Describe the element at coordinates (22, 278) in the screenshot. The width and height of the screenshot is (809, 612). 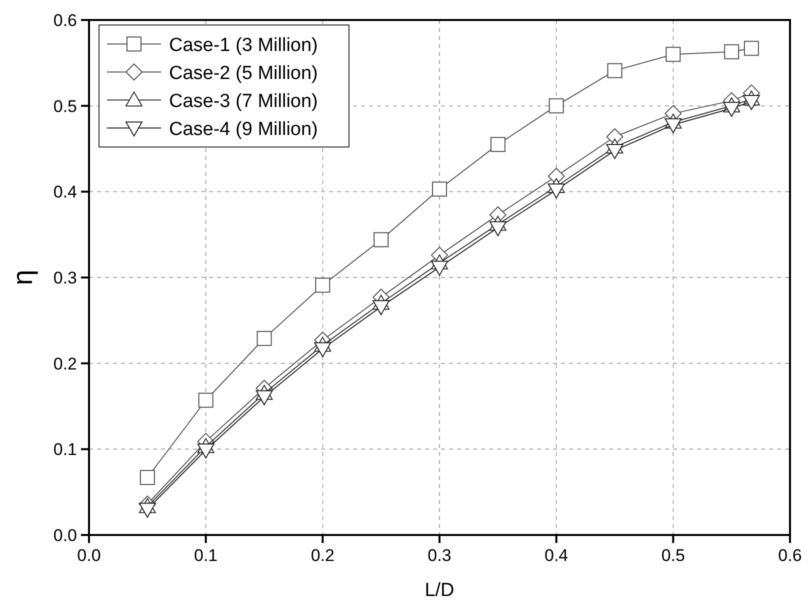
I see `y-axis-title: η` at that location.